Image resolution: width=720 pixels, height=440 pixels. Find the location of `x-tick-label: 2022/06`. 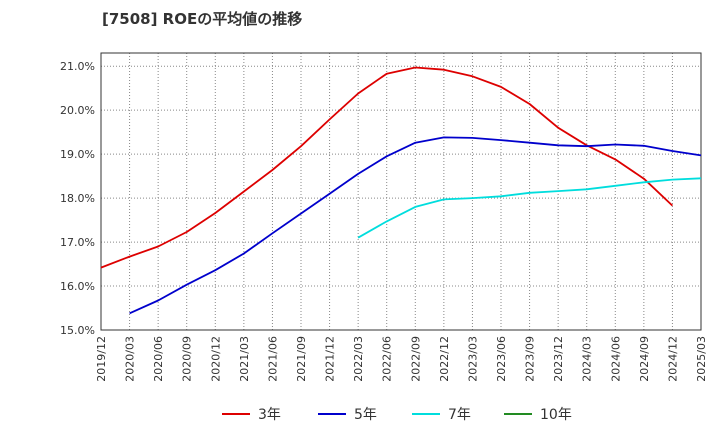

x-tick-label: 2022/06 is located at coordinates (387, 359).